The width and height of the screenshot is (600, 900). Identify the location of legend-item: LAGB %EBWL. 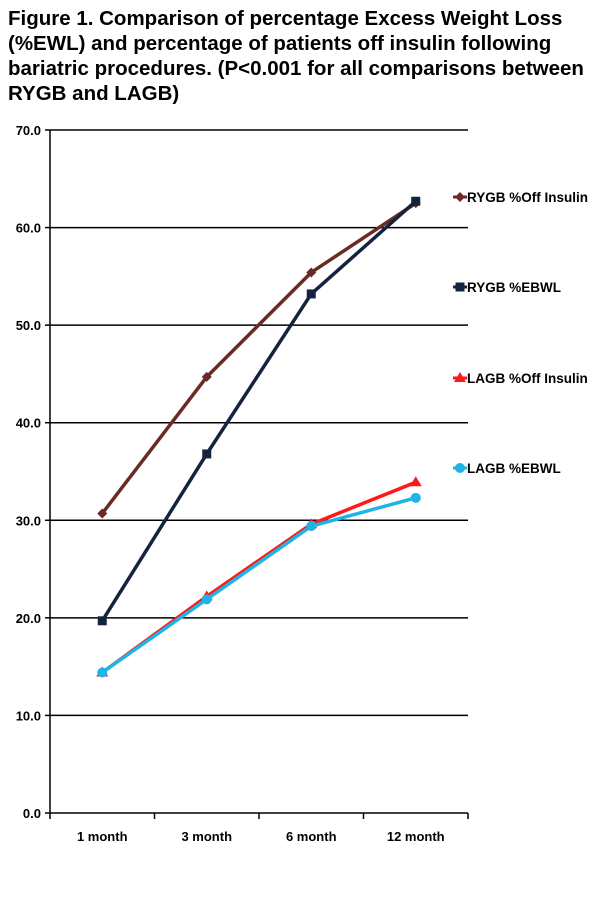
(507, 468).